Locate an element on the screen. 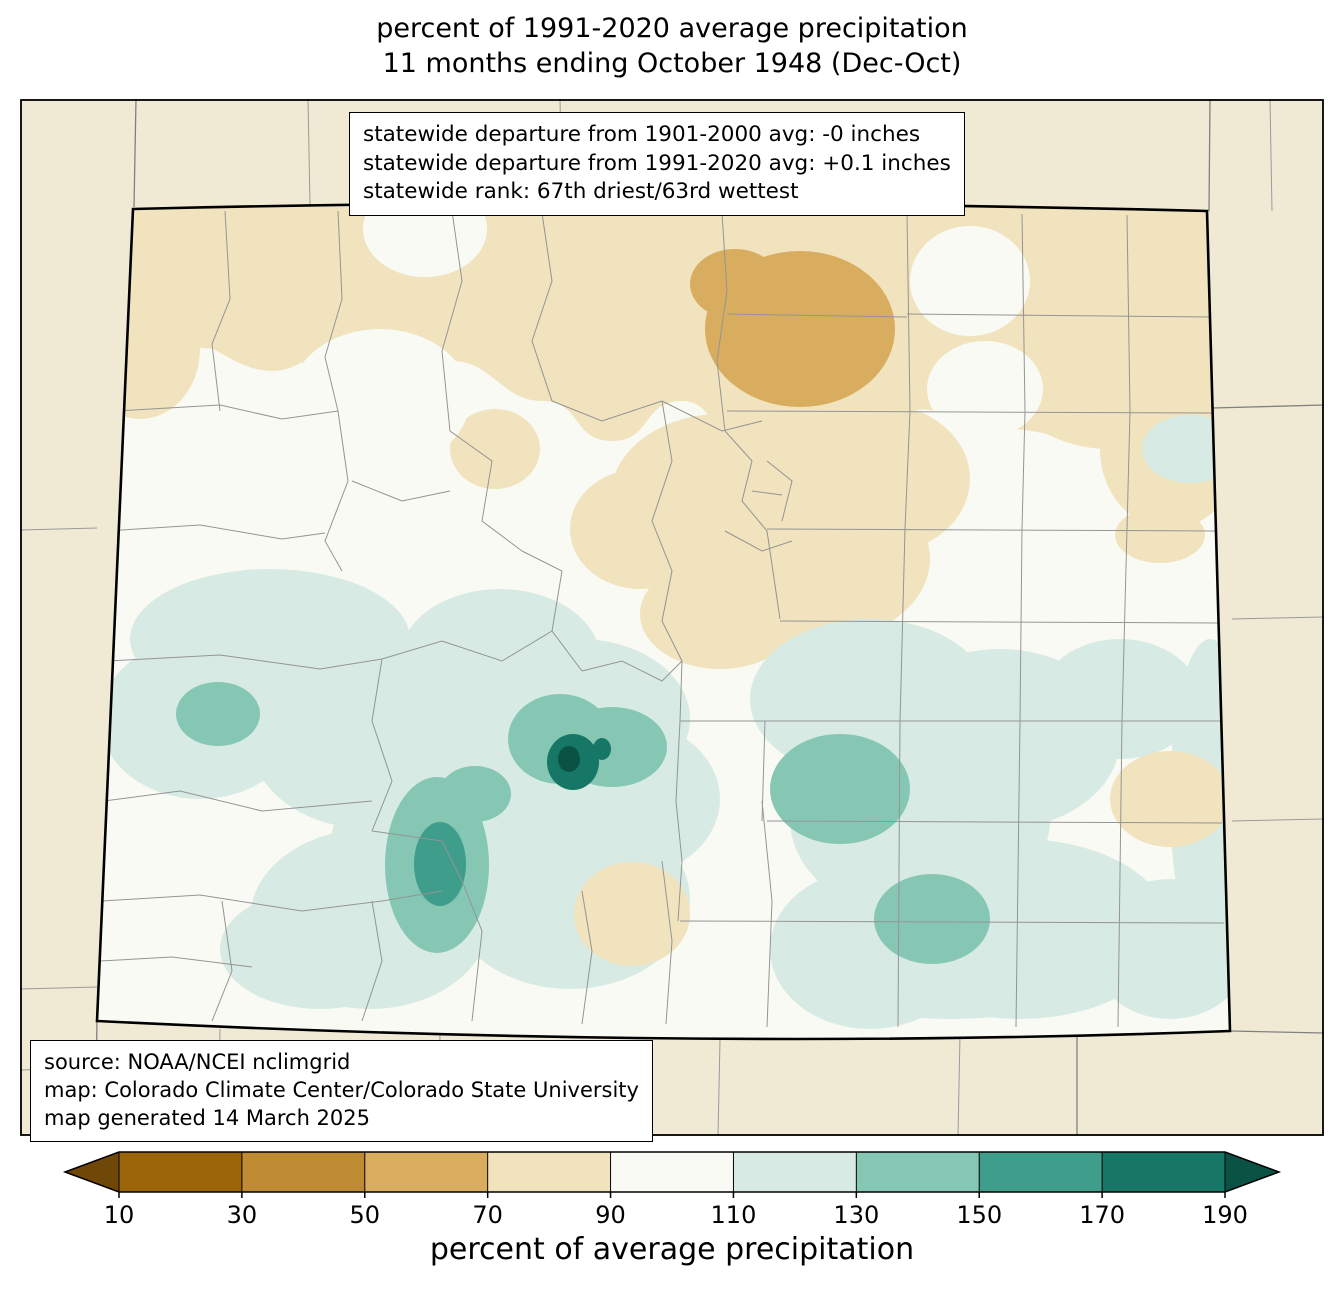 The width and height of the screenshot is (1344, 1299). svg-text: 110 is located at coordinates (734, 1215).